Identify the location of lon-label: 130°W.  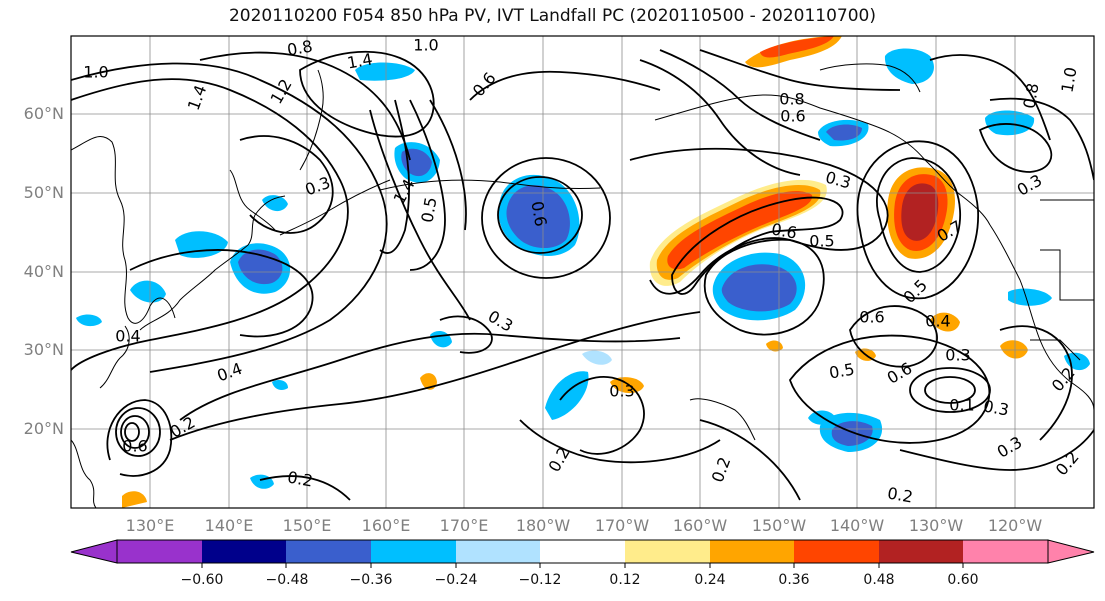
(936, 525).